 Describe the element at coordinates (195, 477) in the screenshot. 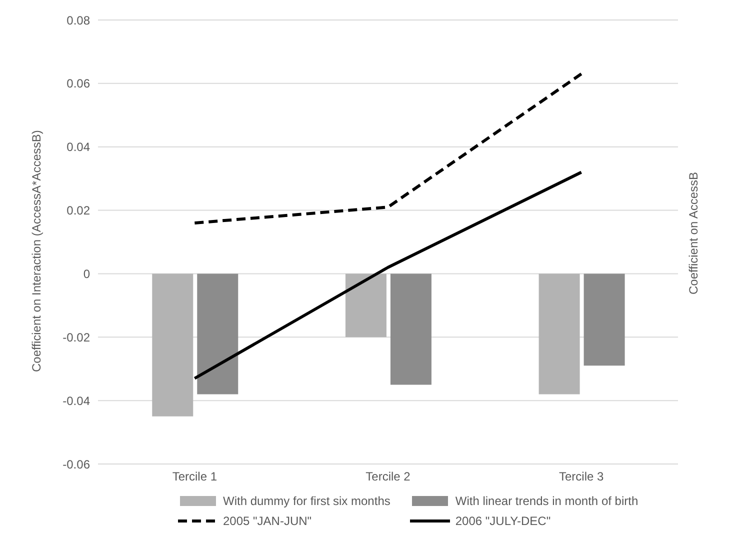

I see `x-tick-label: Tercile 1` at that location.